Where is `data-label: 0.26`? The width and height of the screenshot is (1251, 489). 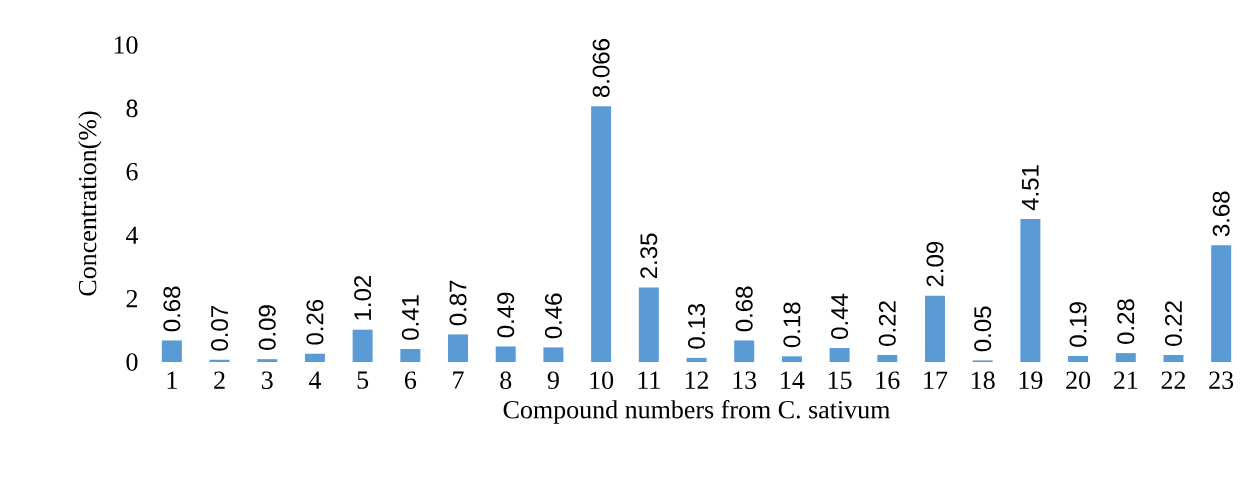 data-label: 0.26 is located at coordinates (315, 322).